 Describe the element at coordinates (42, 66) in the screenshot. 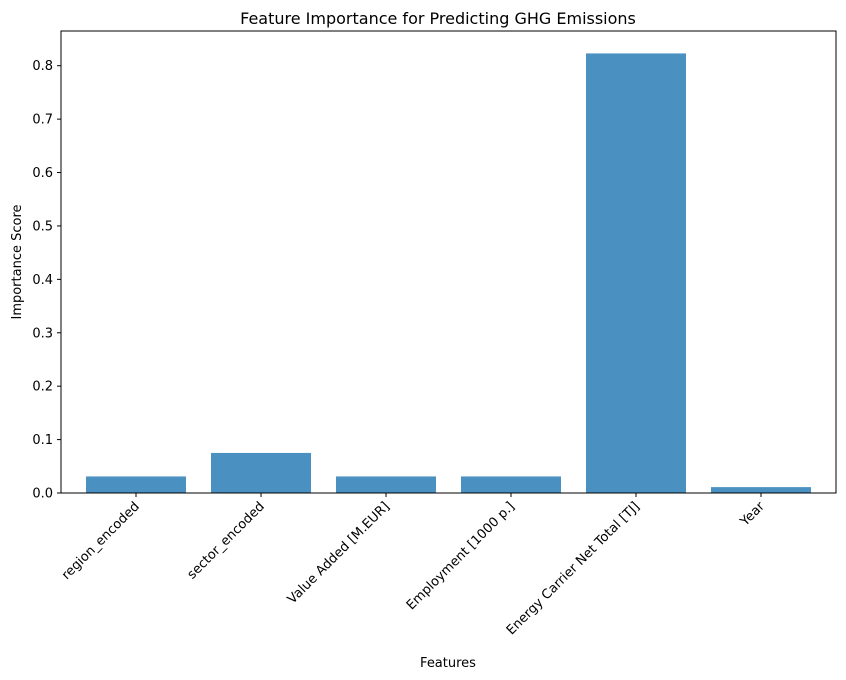

I see `y-tick-label-8: 0.8` at that location.